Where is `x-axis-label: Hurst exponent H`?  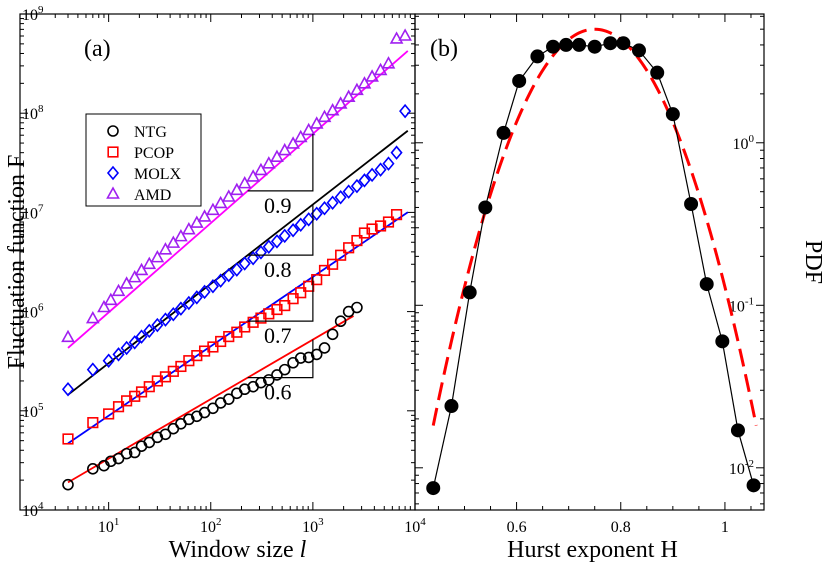 x-axis-label: Hurst exponent H is located at coordinates (592, 550).